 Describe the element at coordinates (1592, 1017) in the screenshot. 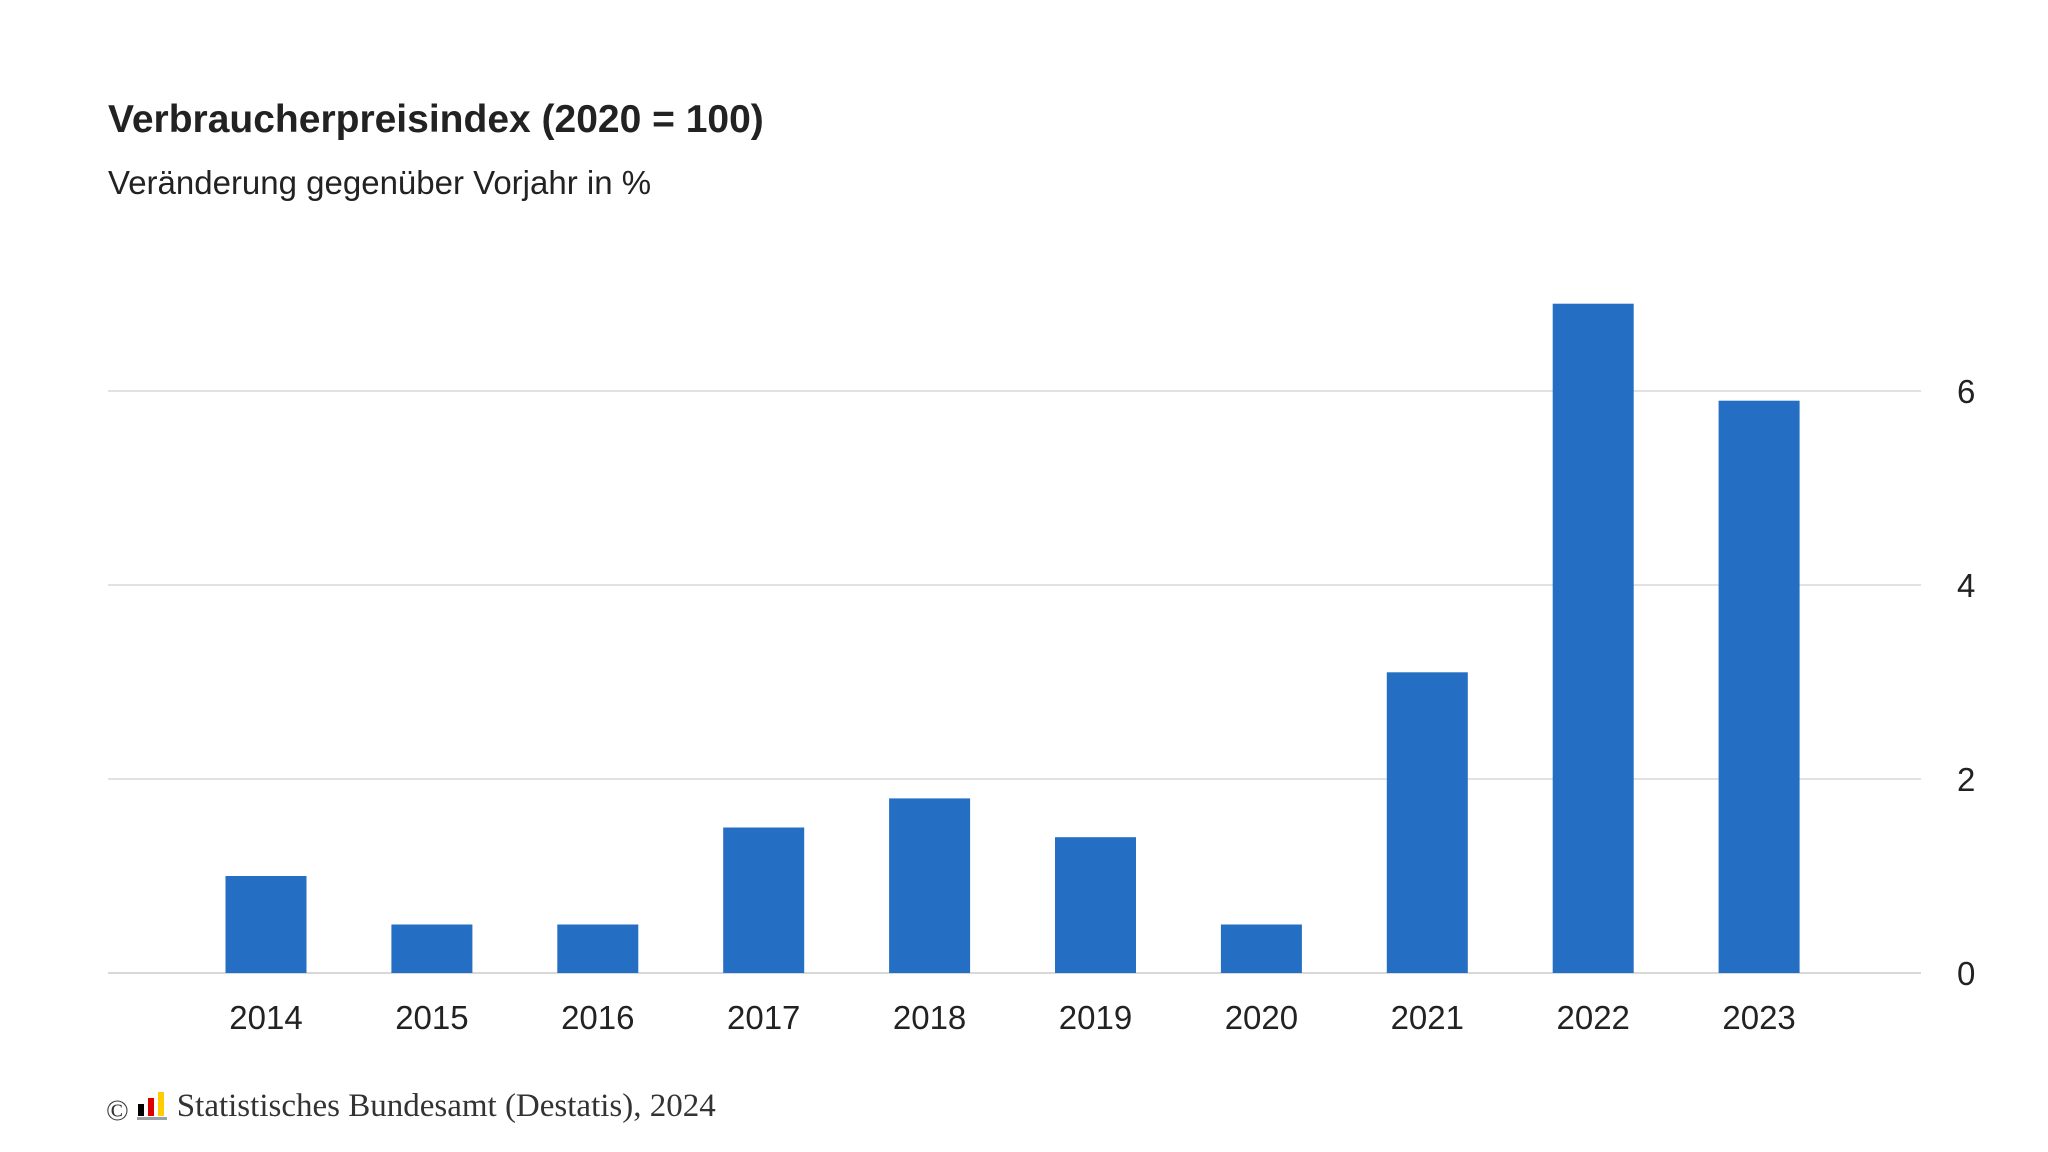

I see `x-tick-label: 2022` at that location.